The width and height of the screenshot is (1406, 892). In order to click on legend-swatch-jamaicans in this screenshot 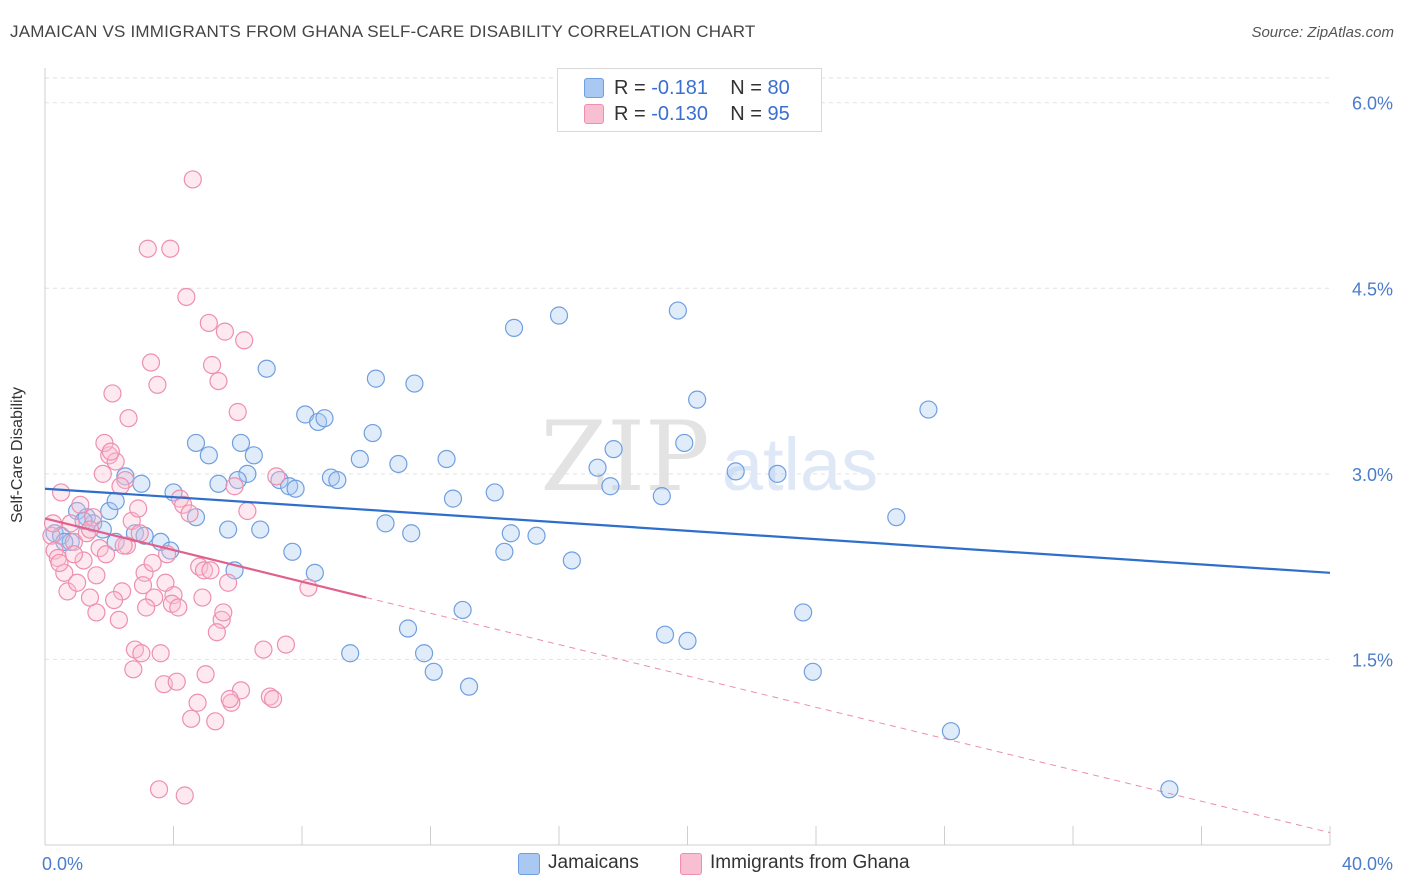, I will do `click(594, 88)`.